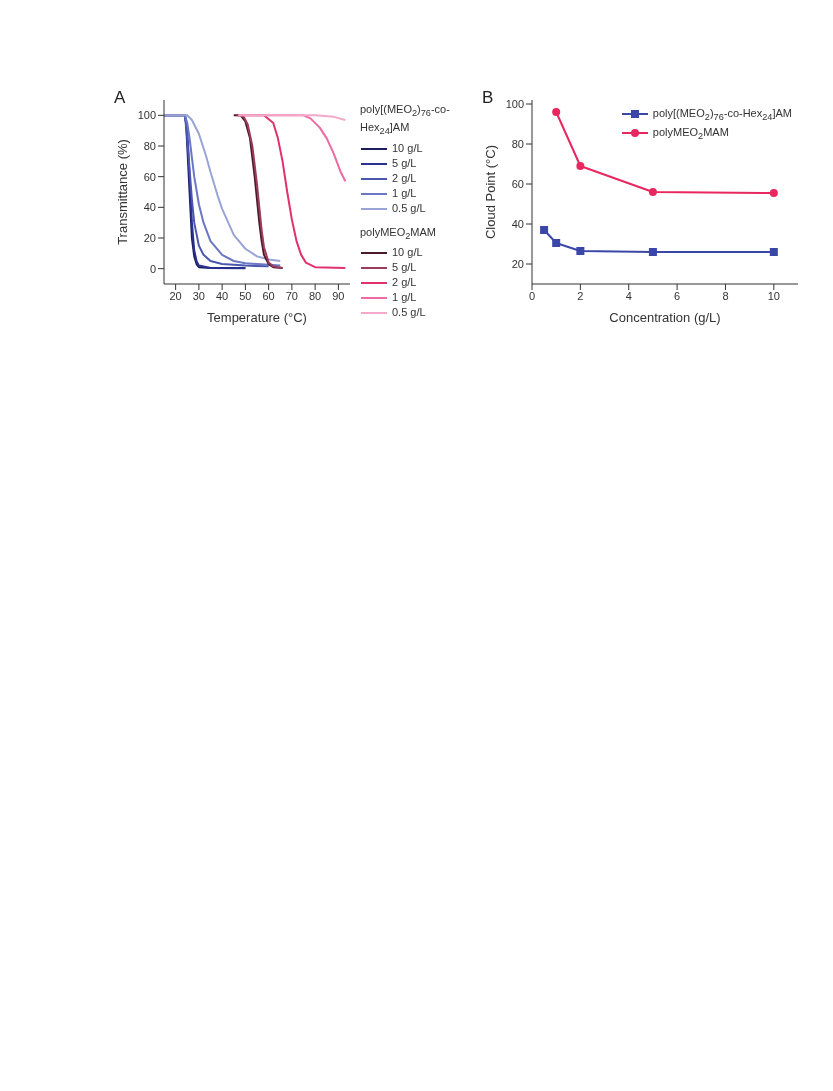 The height and width of the screenshot is (1091, 833). What do you see at coordinates (222, 295) in the screenshot?
I see `x-tick-label: 40` at bounding box center [222, 295].